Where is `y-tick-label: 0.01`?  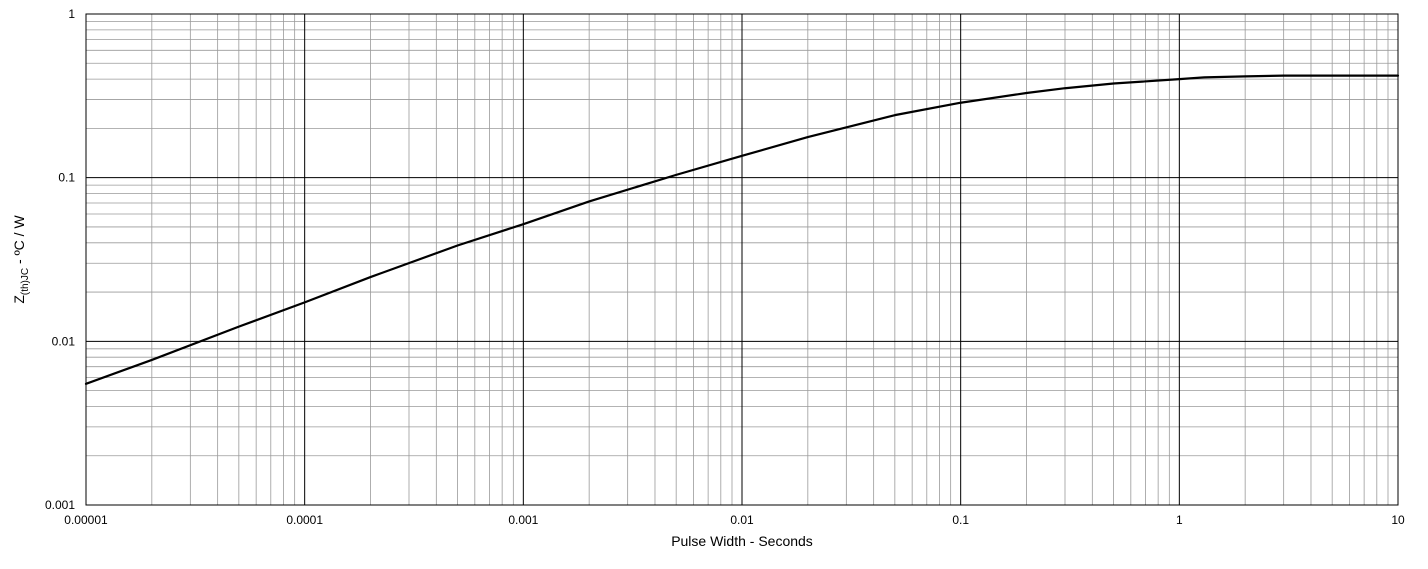
y-tick-label: 0.01 is located at coordinates (64, 341).